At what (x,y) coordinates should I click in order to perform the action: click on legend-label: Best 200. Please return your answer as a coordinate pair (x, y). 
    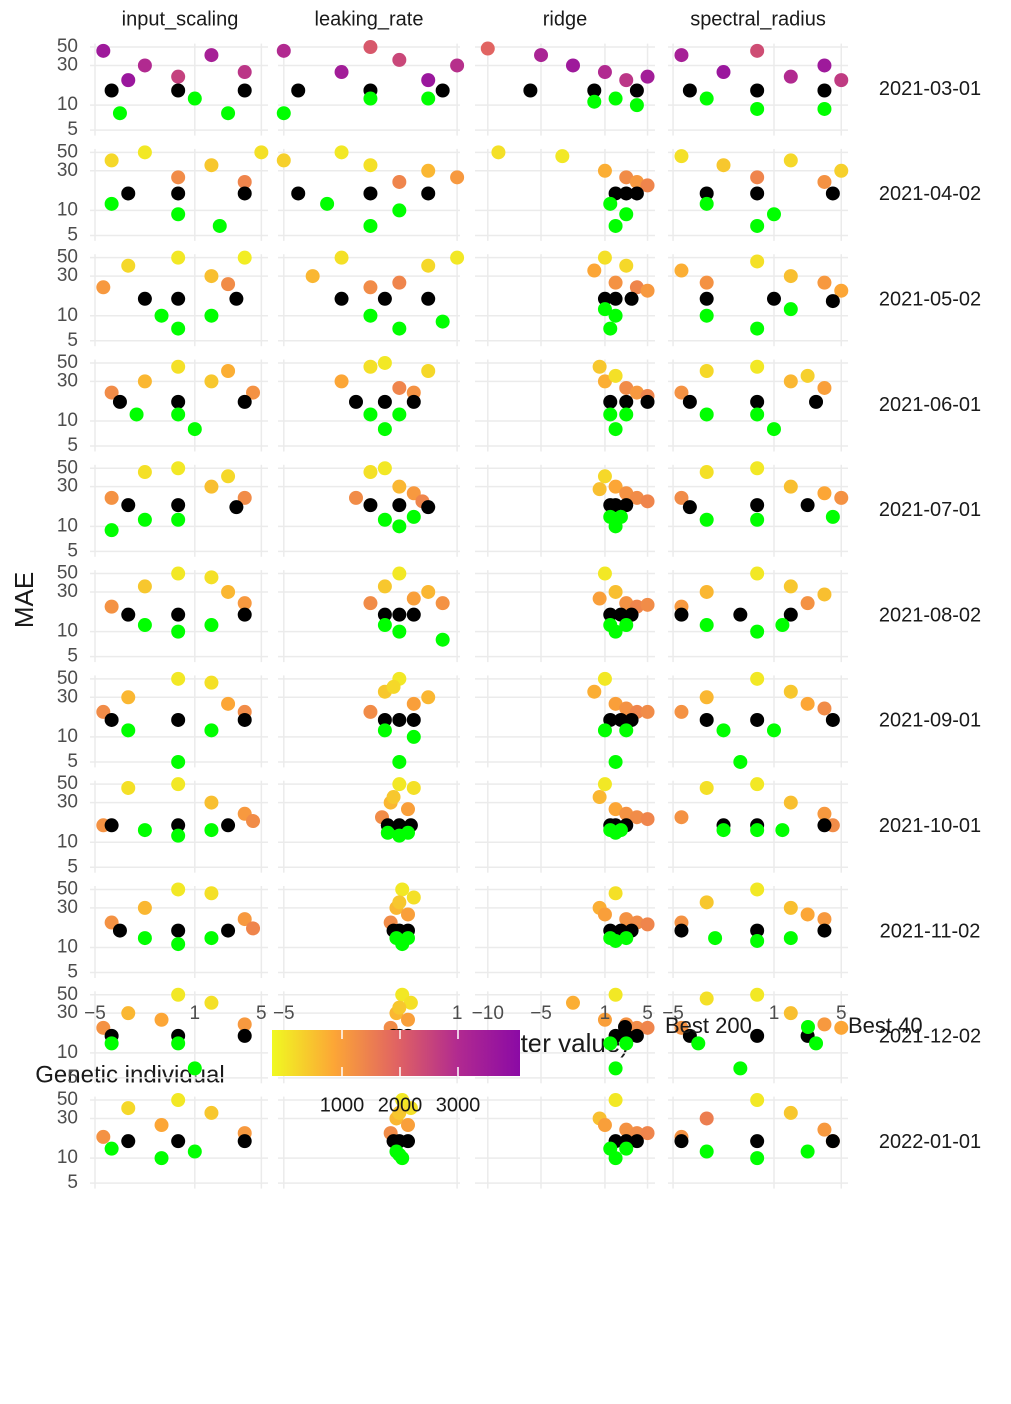
    Looking at the image, I should click on (708, 1025).